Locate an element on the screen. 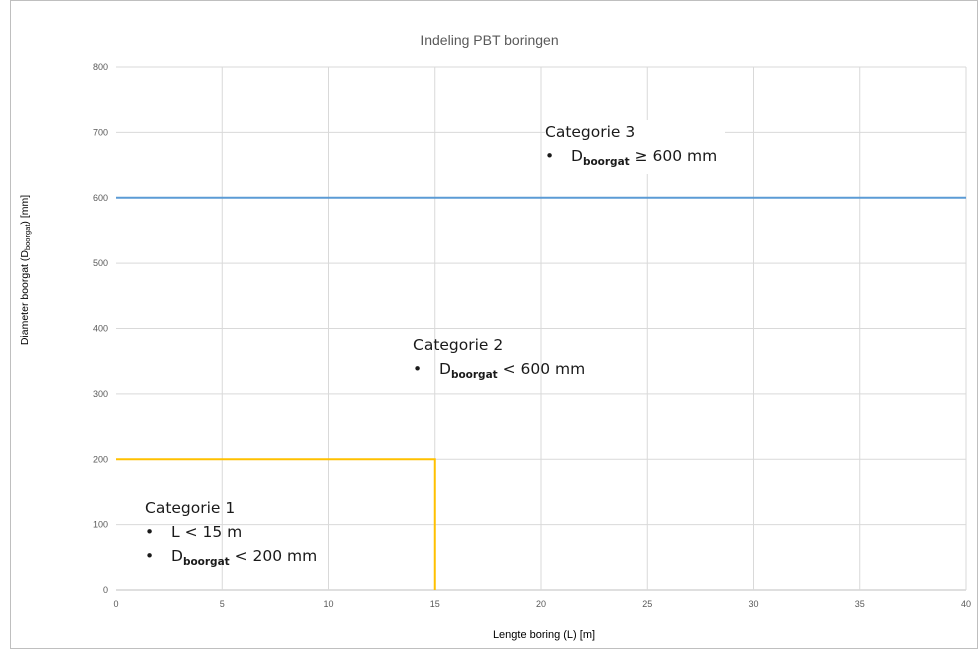  category-2-diameter-pre: D is located at coordinates (445, 369).